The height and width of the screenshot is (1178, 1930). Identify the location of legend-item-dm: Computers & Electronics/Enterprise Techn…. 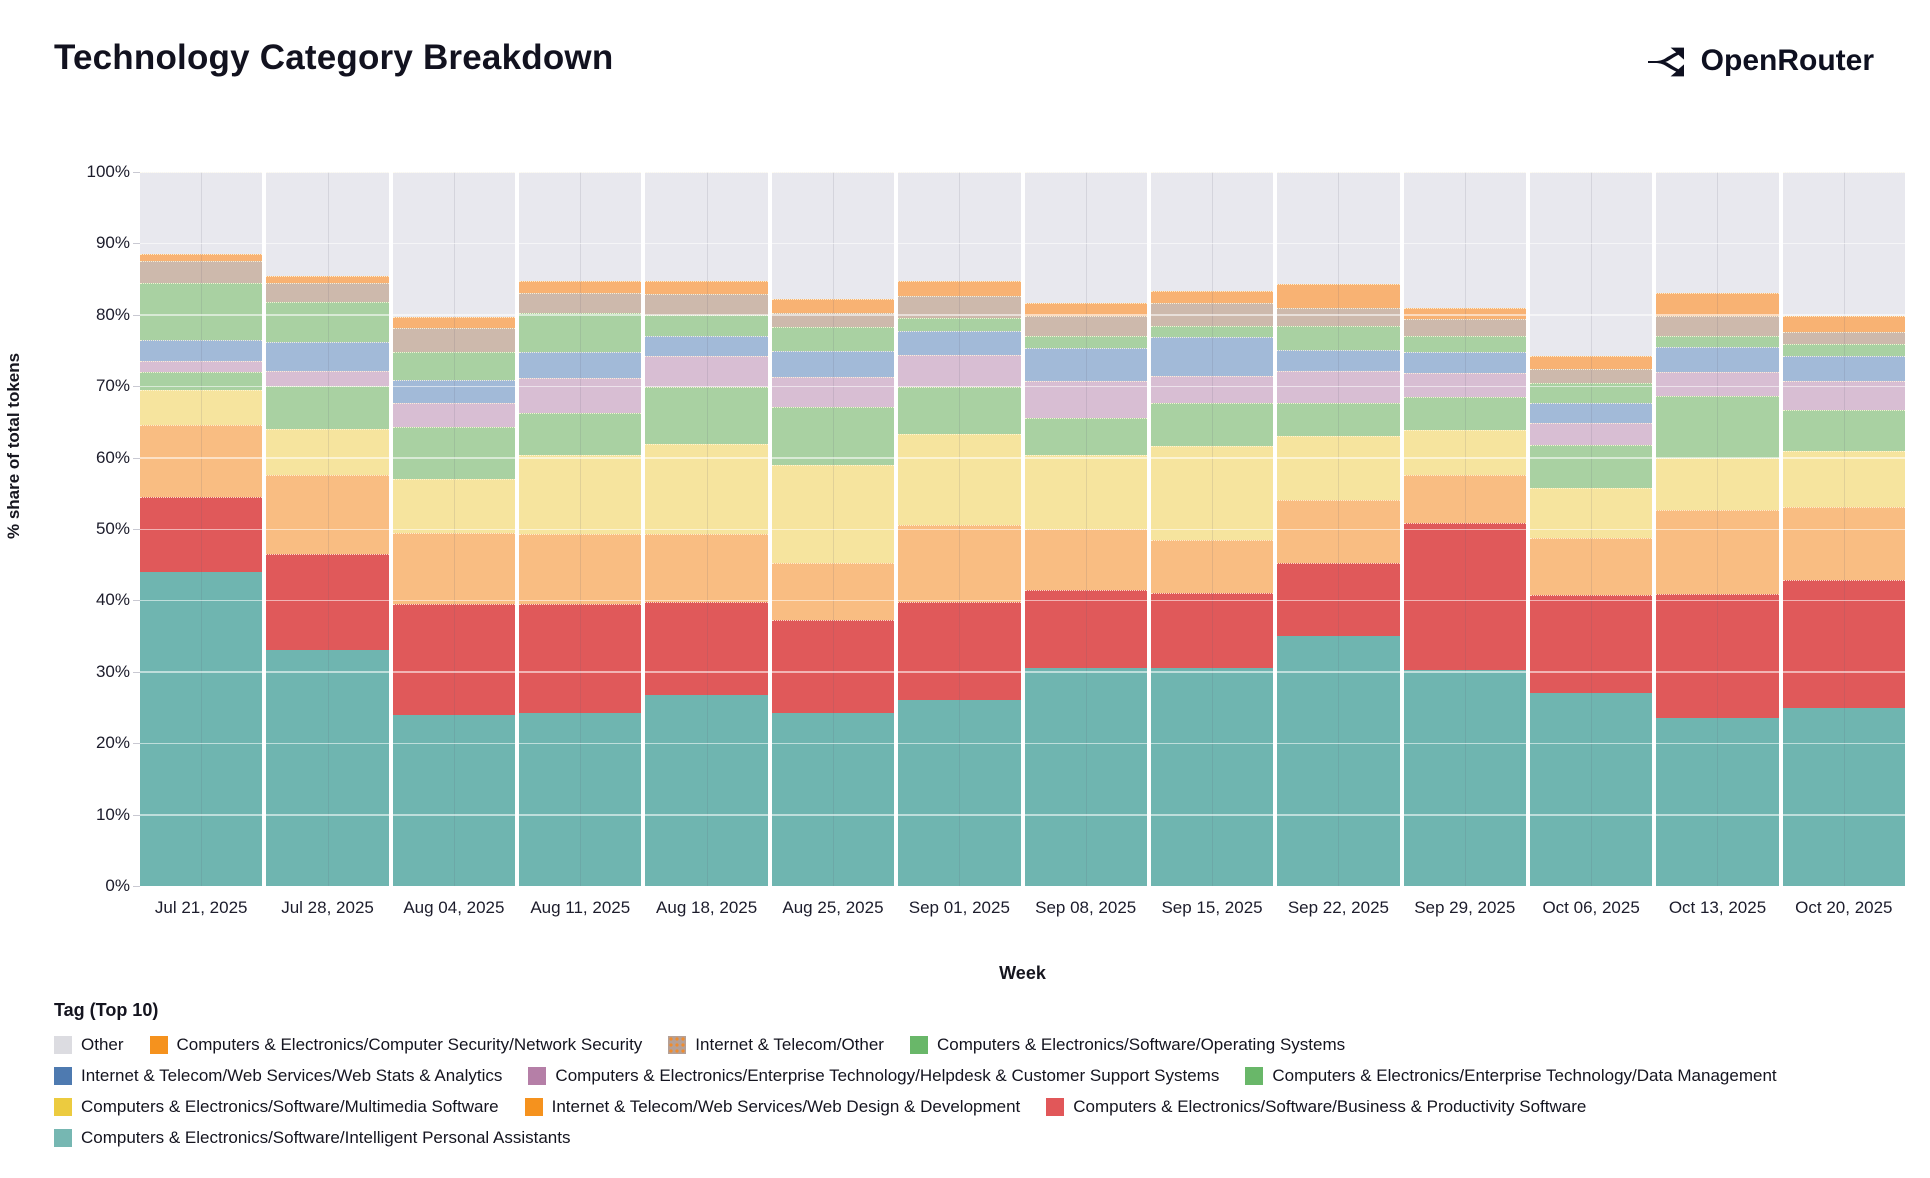
(1511, 1076).